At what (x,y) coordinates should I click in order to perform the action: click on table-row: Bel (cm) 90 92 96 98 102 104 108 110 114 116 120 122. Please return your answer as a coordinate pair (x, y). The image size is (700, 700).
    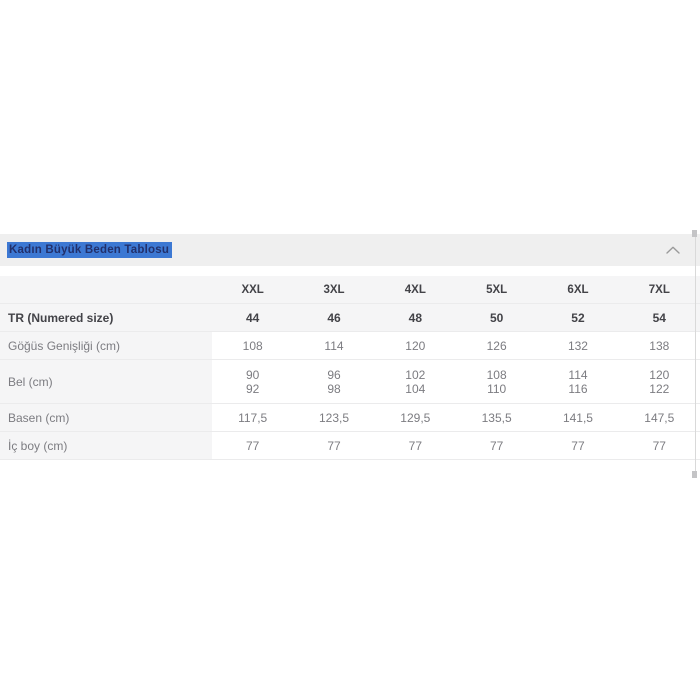
    Looking at the image, I should click on (350, 382).